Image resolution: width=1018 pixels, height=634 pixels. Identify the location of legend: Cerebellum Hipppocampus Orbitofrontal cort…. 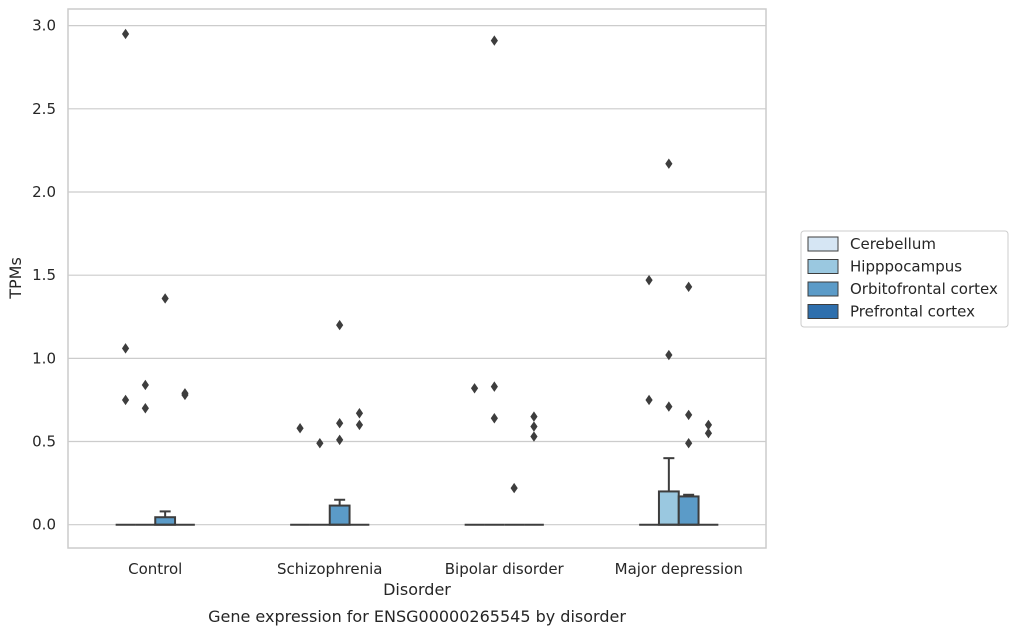
(904, 279).